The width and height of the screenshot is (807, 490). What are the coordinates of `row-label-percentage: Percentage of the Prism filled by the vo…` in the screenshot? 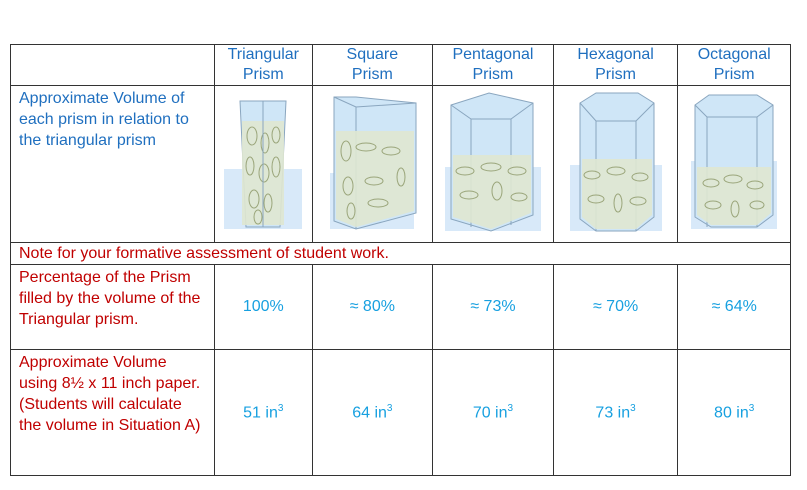 It's located at (112, 307).